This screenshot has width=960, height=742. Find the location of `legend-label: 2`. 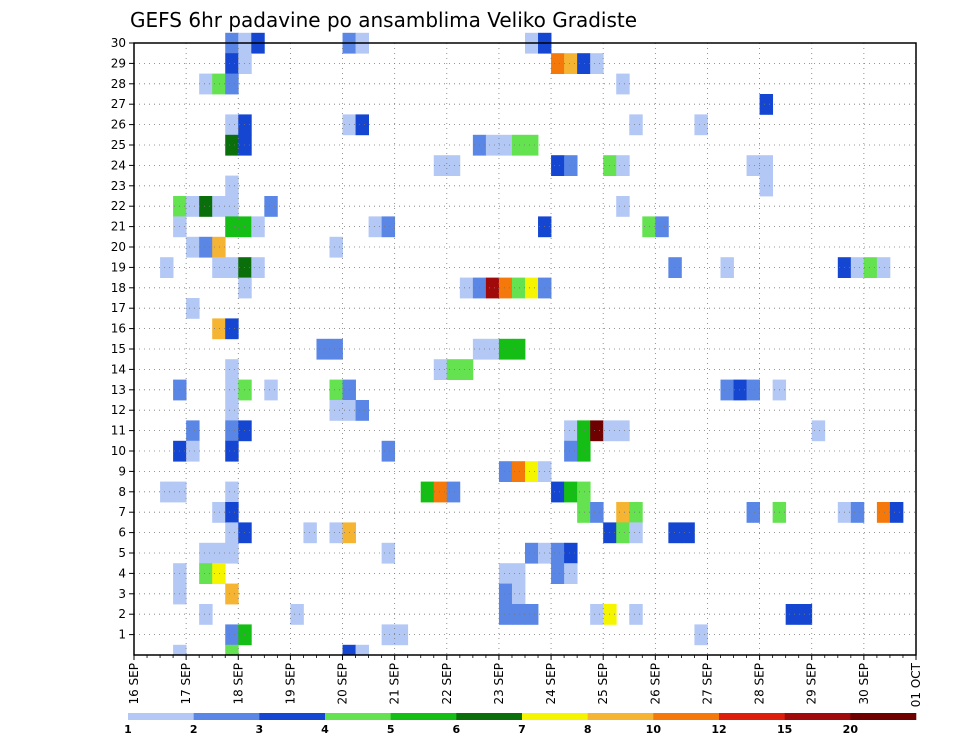

legend-label: 2 is located at coordinates (194, 729).